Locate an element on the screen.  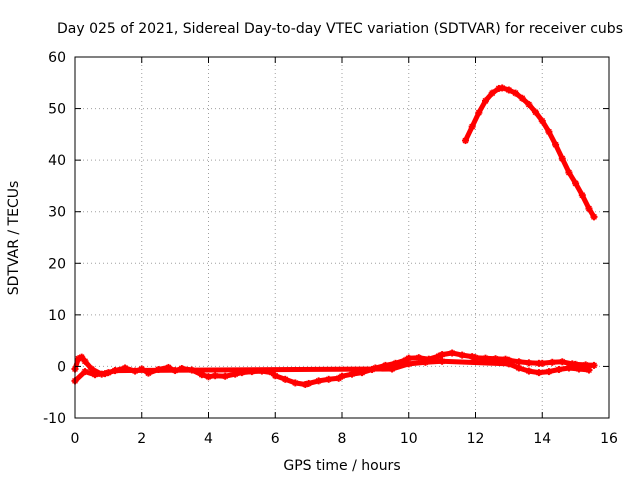
y-tick-label: 30 is located at coordinates (57, 213).